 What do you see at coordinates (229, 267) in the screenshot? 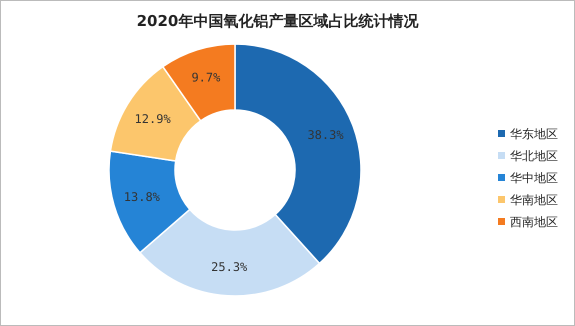
I see `data-label: 25.3%` at bounding box center [229, 267].